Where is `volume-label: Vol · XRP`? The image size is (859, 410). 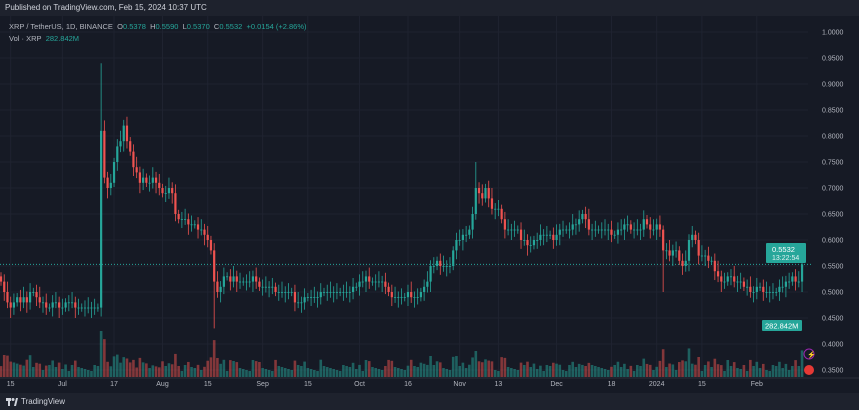
volume-label: Vol · XRP is located at coordinates (25, 38).